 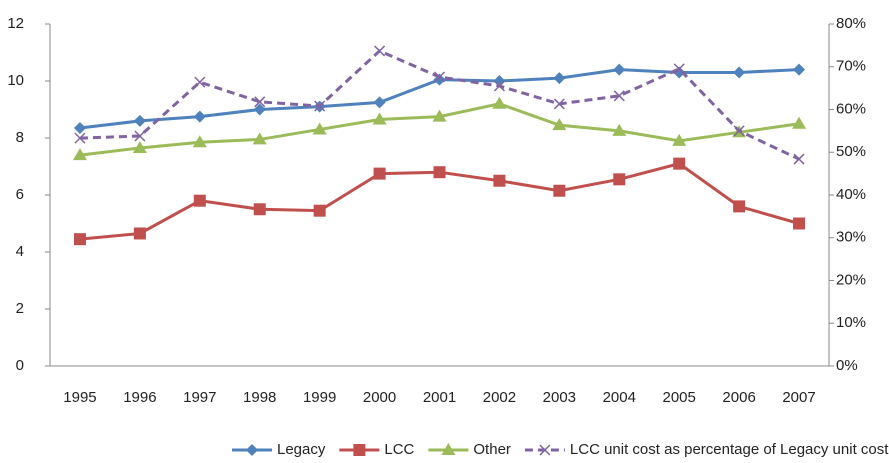 What do you see at coordinates (319, 397) in the screenshot?
I see `x-tick-label: 1999` at bounding box center [319, 397].